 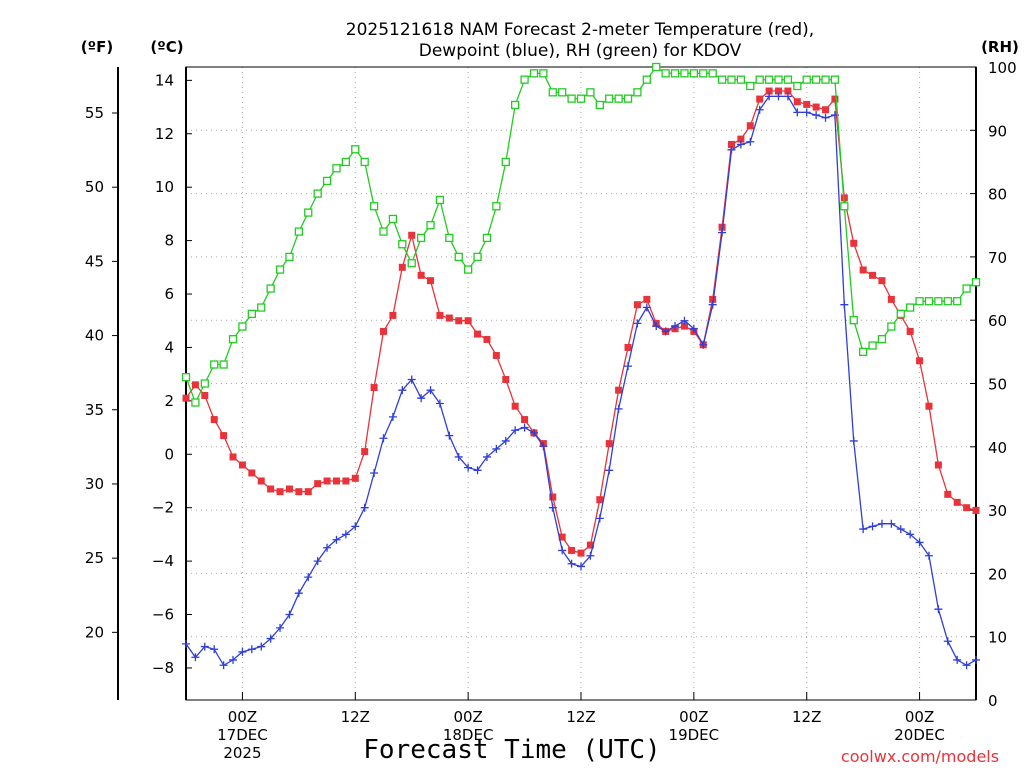 What do you see at coordinates (997, 321) in the screenshot?
I see `rh-tick-label: 60` at bounding box center [997, 321].